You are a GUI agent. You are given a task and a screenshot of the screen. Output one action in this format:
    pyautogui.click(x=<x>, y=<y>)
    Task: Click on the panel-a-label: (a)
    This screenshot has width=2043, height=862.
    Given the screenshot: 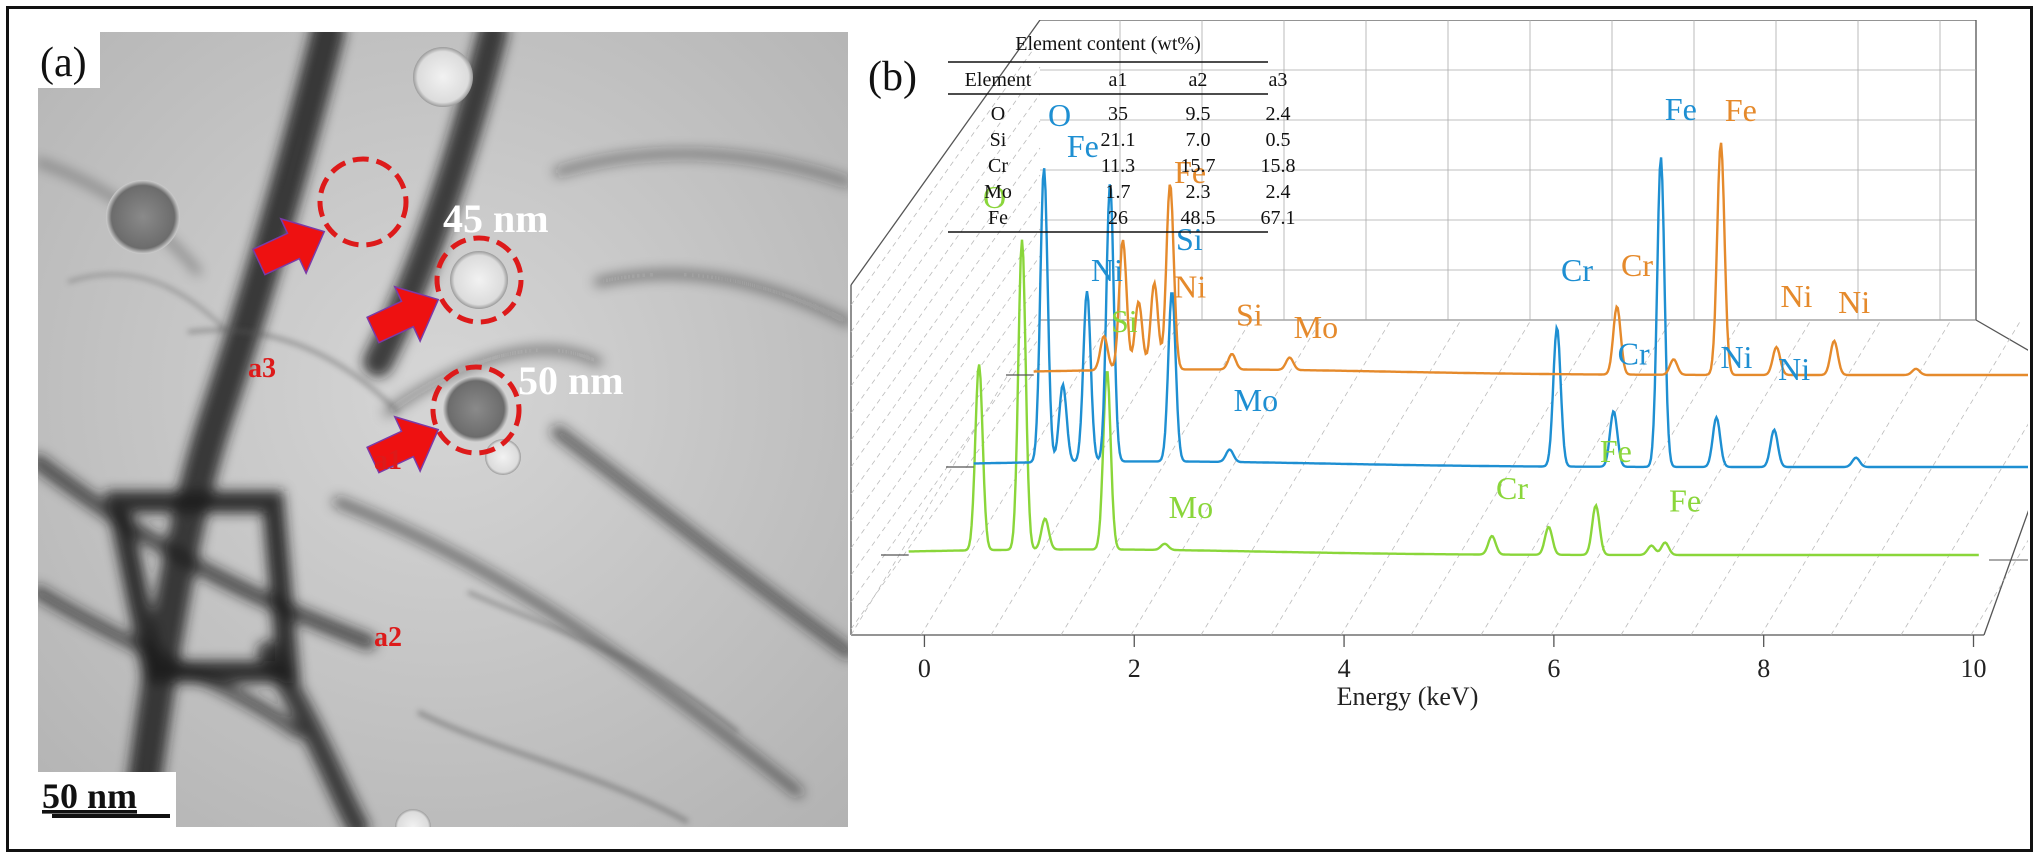 What is the action you would take?
    pyautogui.click(x=63, y=63)
    